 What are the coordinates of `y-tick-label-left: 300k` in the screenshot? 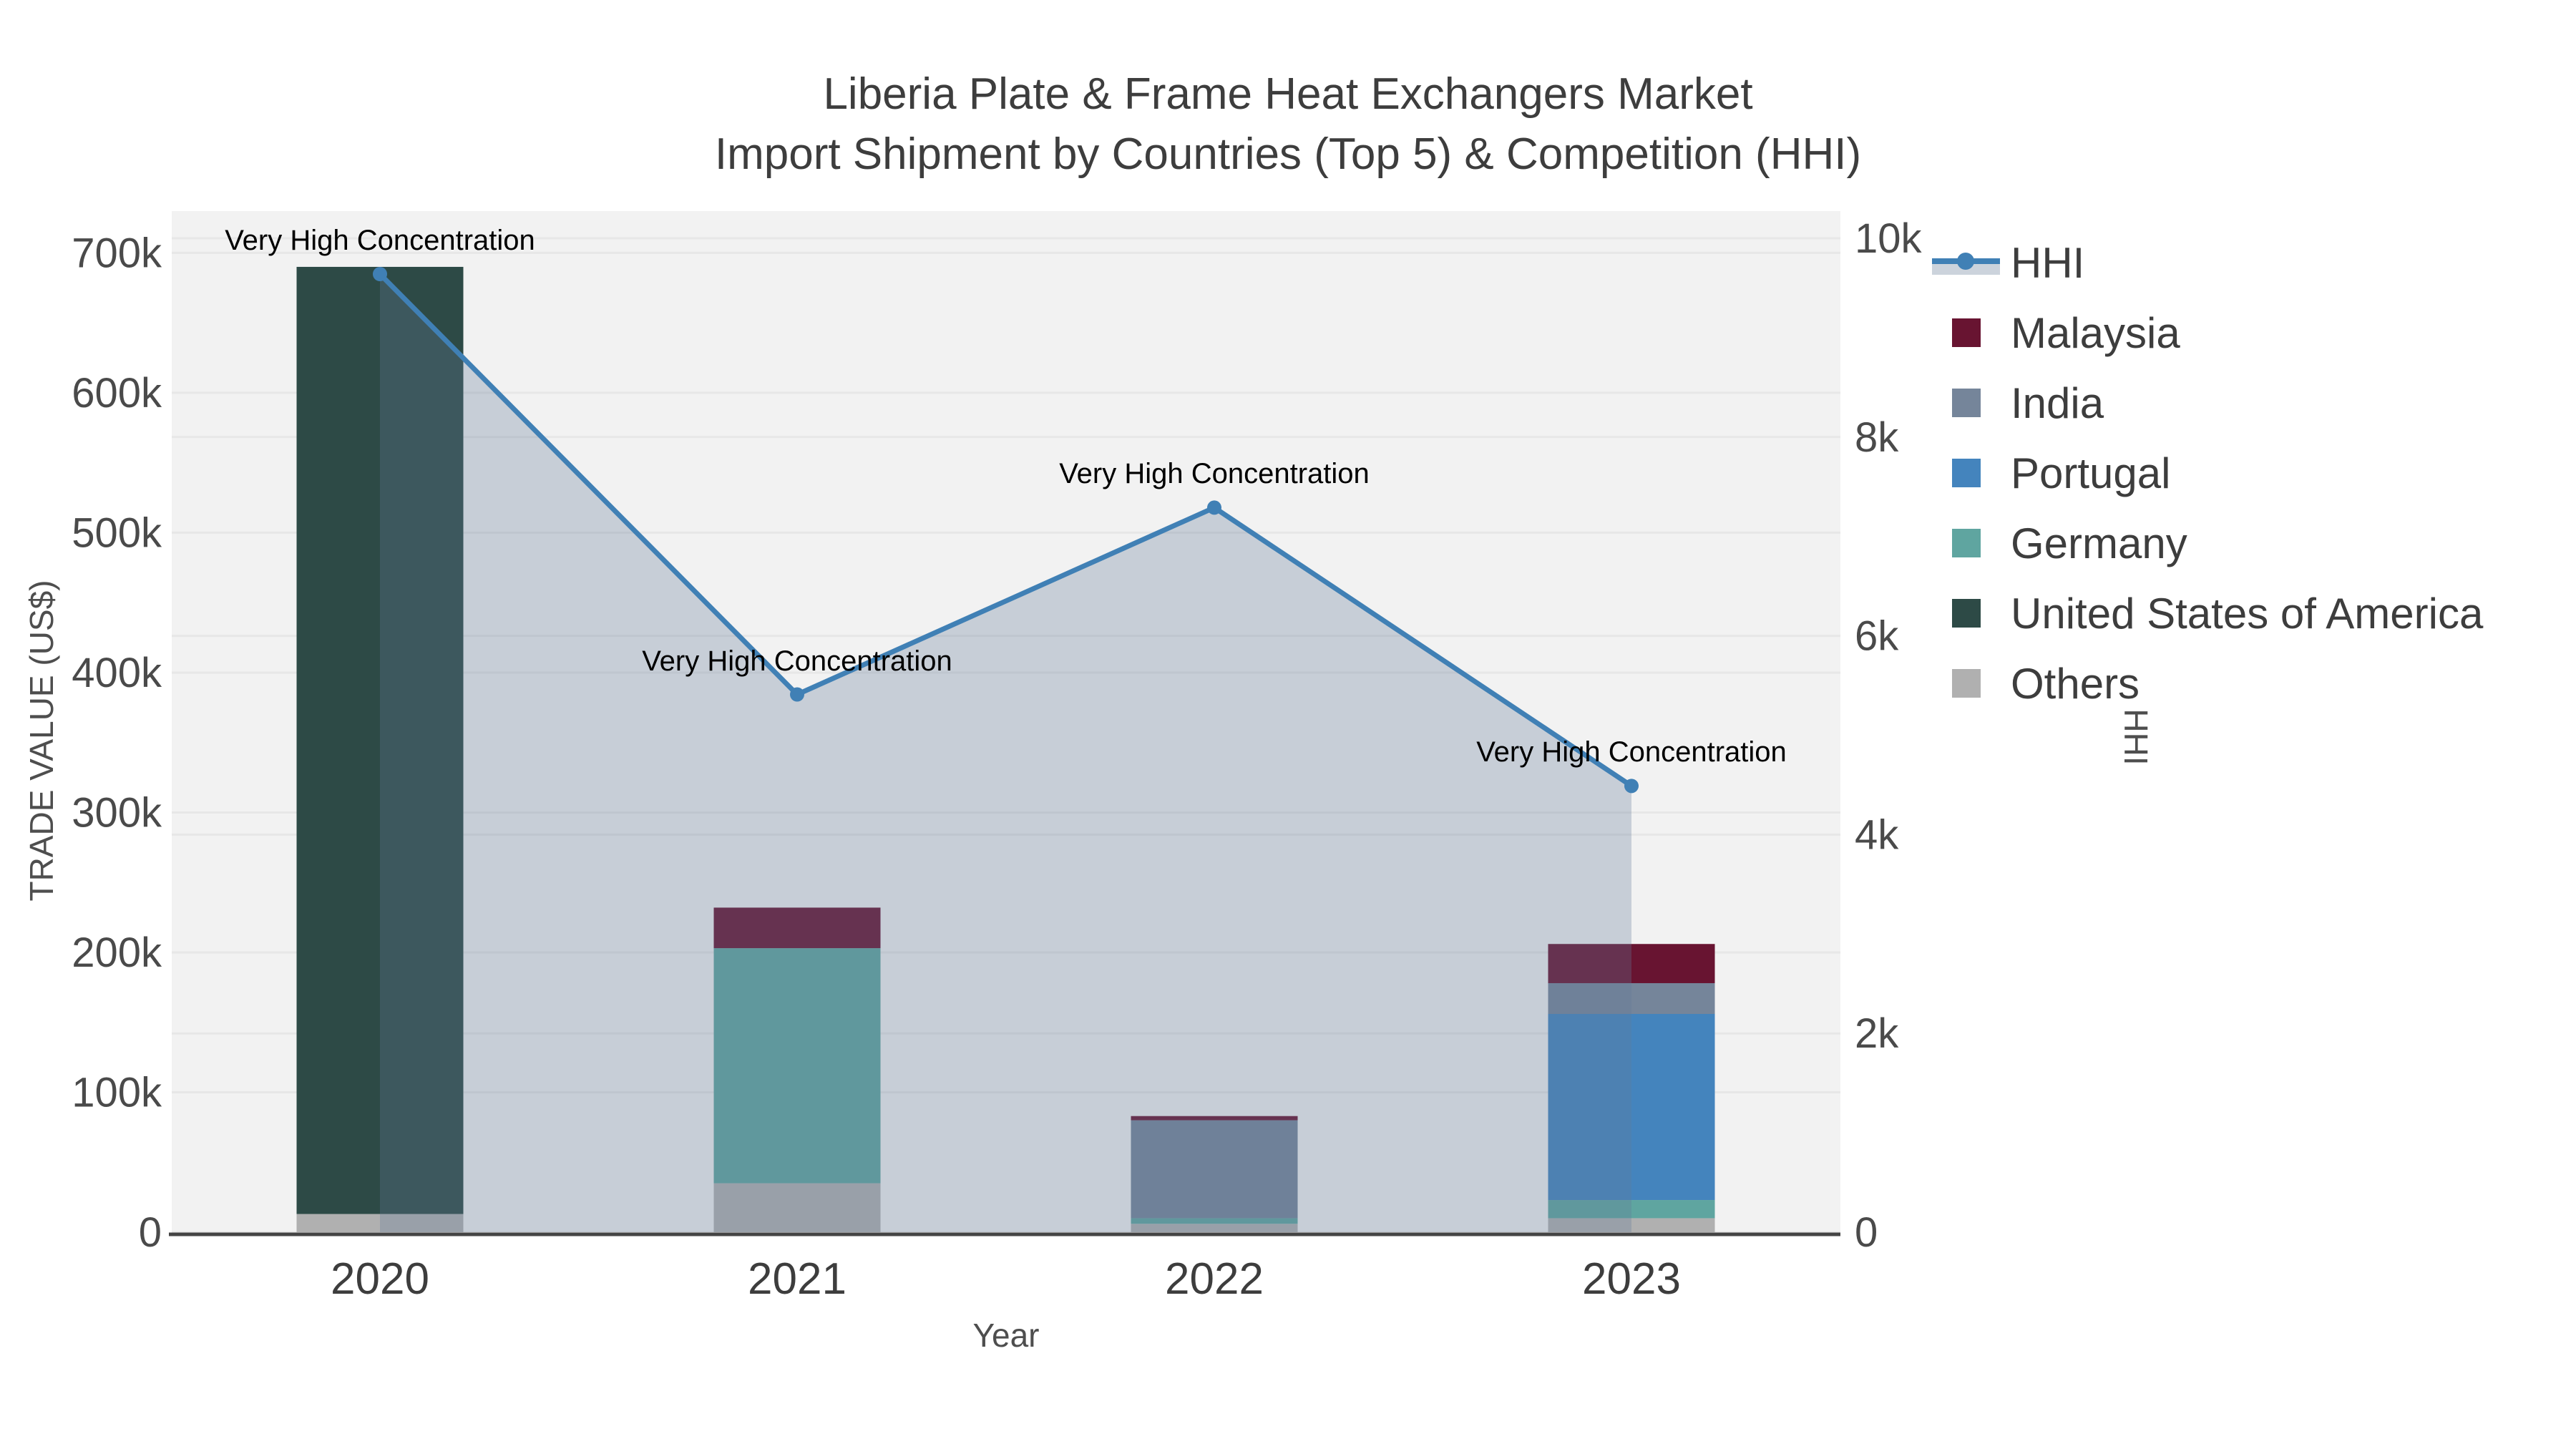 It's located at (117, 812).